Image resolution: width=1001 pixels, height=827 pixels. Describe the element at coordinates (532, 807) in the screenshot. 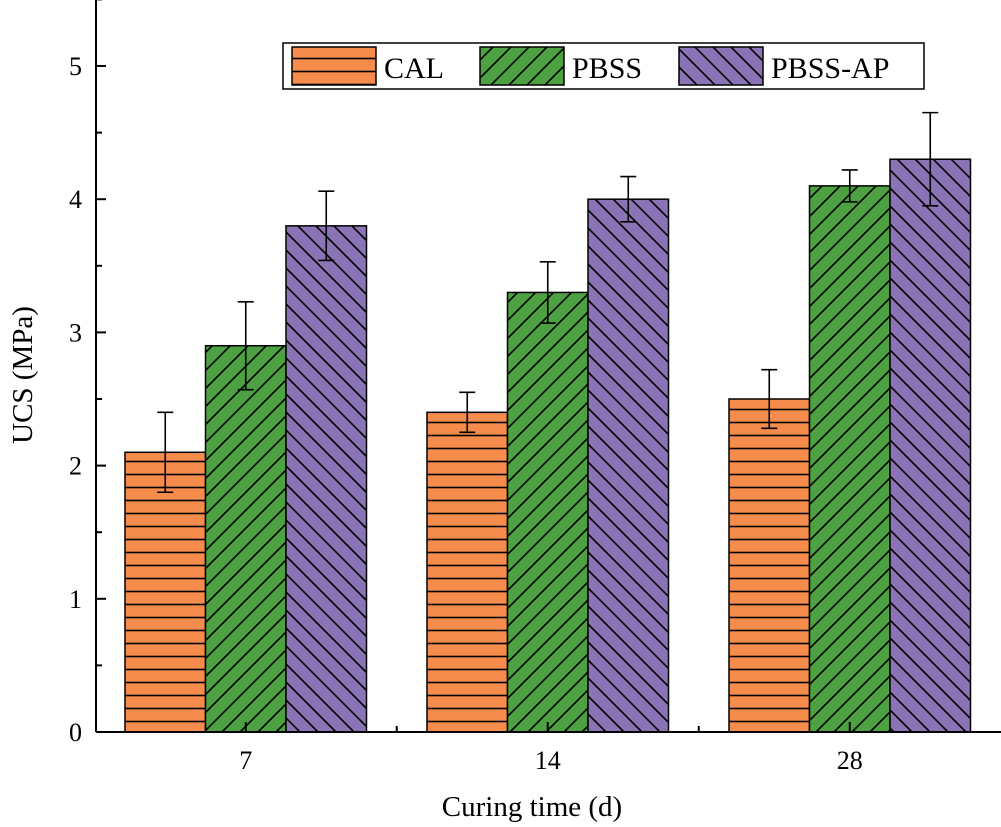

I see `x-axis-label: Curing time (d)` at that location.